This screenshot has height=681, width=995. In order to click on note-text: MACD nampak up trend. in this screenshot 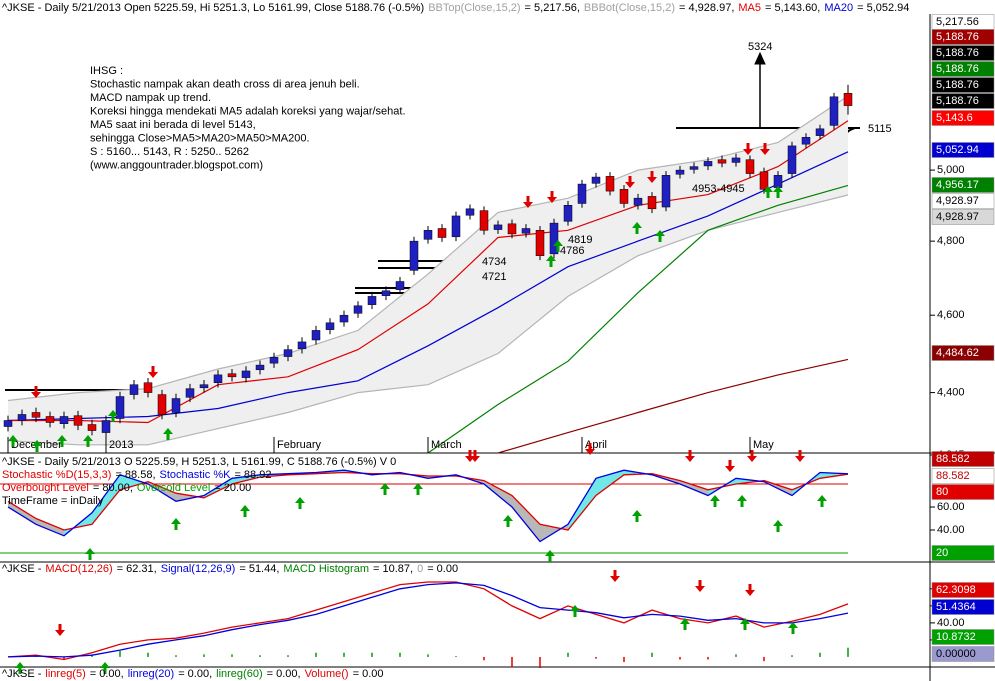, I will do `click(150, 98)`.